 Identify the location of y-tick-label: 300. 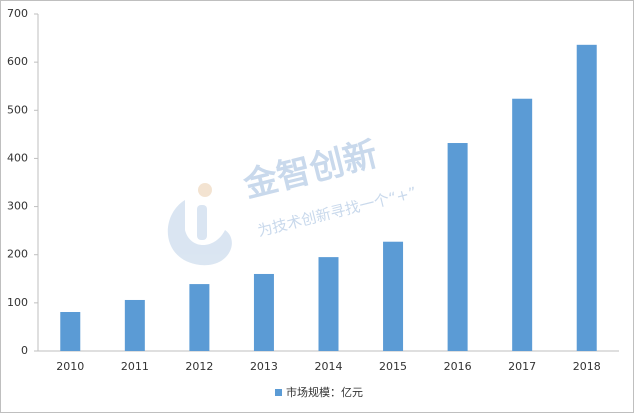
(17, 206).